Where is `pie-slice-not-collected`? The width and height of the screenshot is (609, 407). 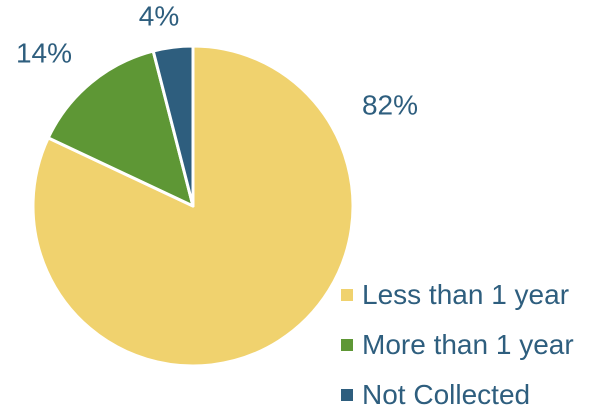 pie-slice-not-collected is located at coordinates (173, 126).